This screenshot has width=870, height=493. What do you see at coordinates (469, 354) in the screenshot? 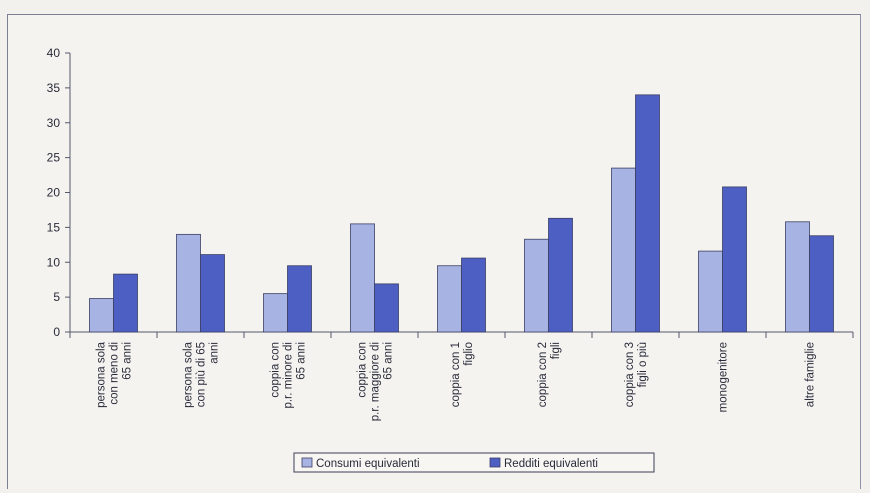
I see `category-label: figlio` at bounding box center [469, 354].